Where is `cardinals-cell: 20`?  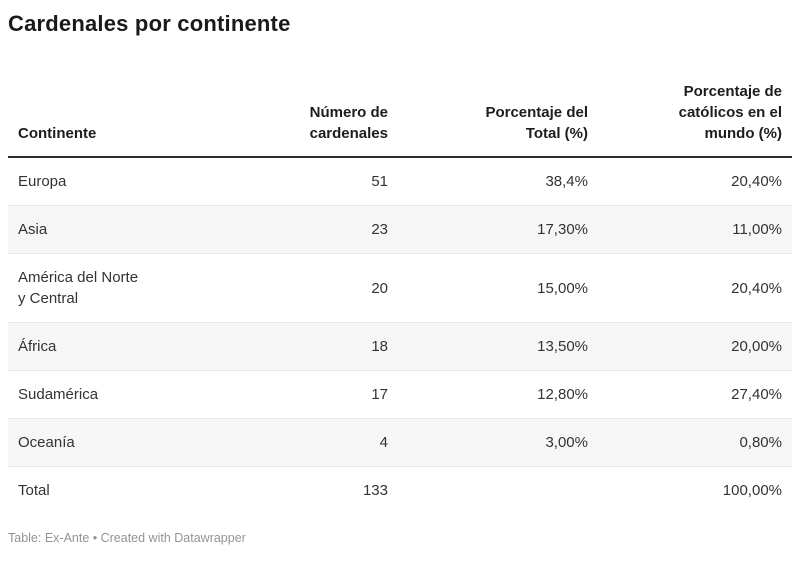 cardinals-cell: 20 is located at coordinates (379, 288).